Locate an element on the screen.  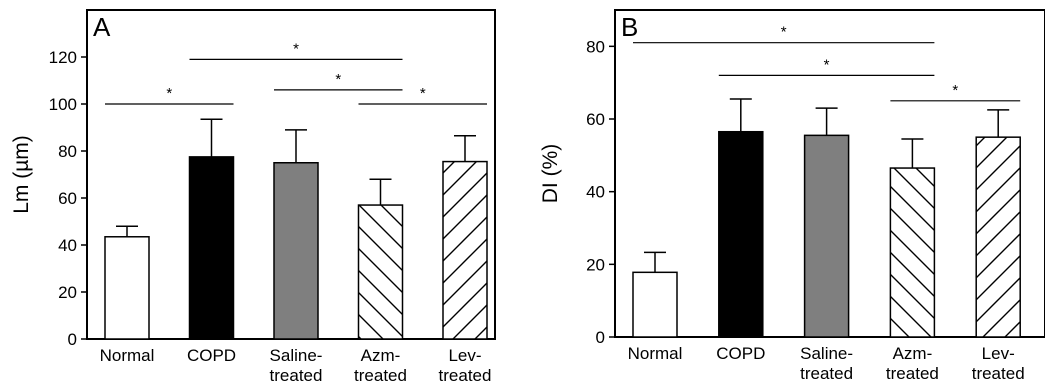
panel-letter: B is located at coordinates (629, 27).